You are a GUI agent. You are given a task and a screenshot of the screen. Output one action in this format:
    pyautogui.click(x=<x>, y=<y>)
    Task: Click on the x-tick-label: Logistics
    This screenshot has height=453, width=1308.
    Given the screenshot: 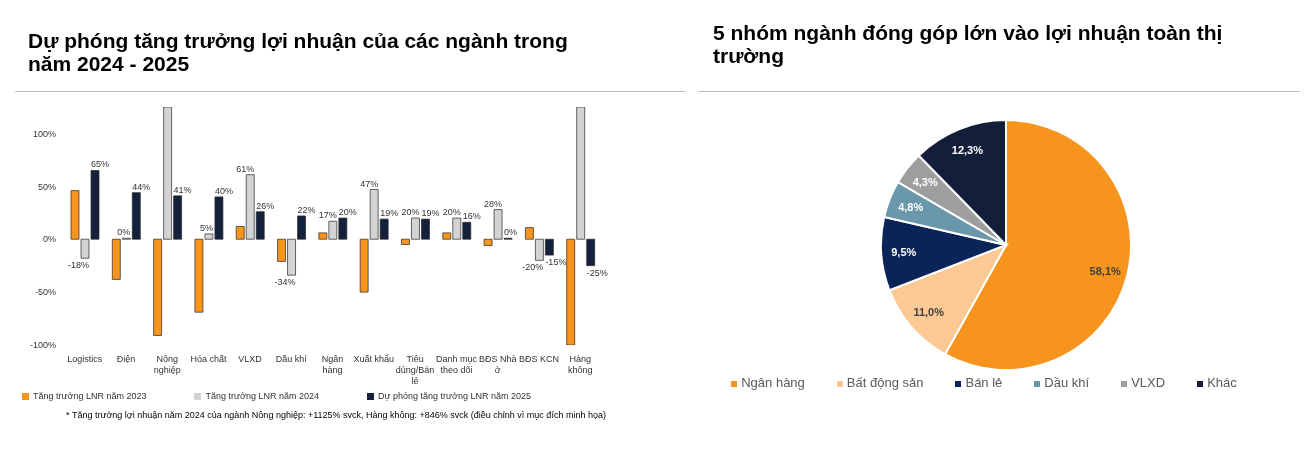 What is the action you would take?
    pyautogui.click(x=85, y=359)
    